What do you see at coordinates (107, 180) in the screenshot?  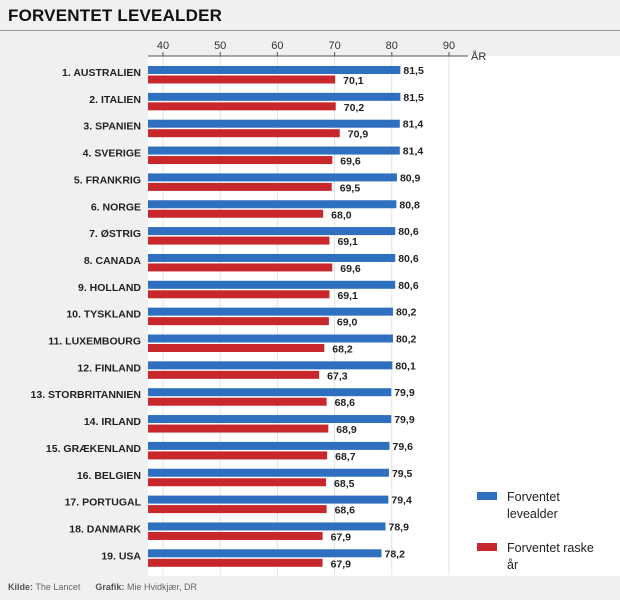 I see `category-label: 5. FRANKRIG` at bounding box center [107, 180].